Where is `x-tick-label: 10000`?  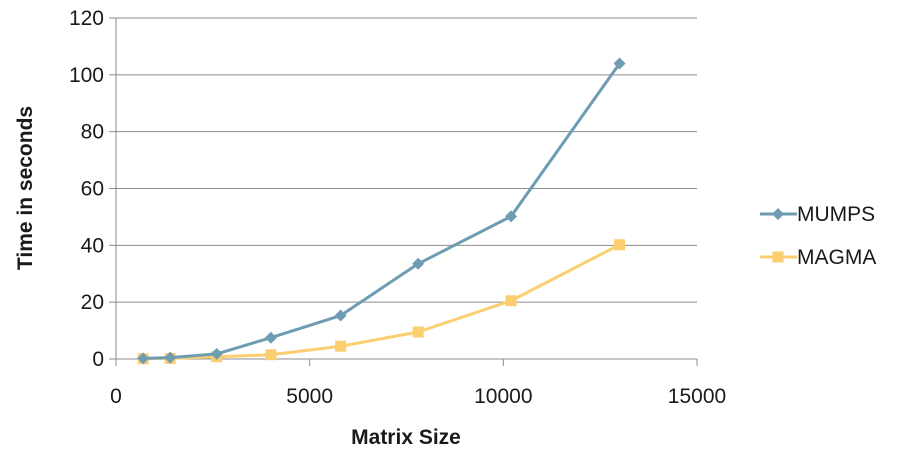
x-tick-label: 10000 is located at coordinates (503, 396).